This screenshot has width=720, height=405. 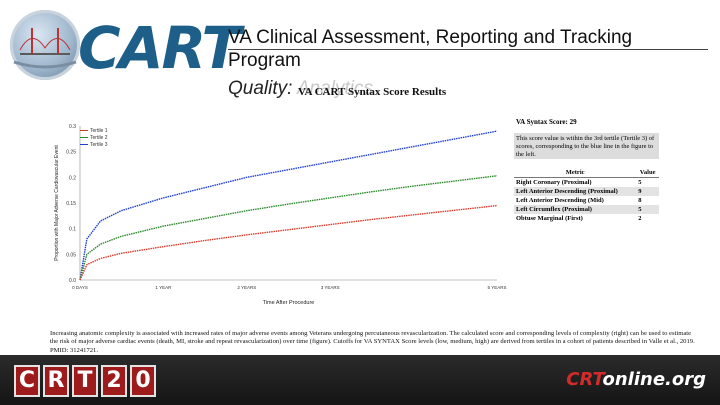 What do you see at coordinates (99, 138) in the screenshot?
I see `legend-label: Tertile 2` at bounding box center [99, 138].